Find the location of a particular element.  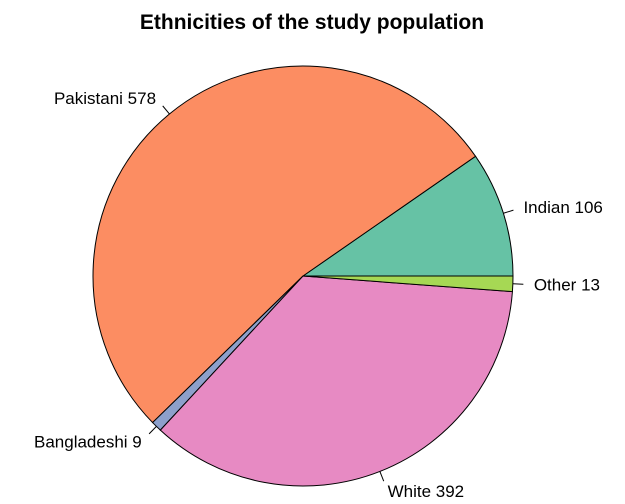

slice-label-other: Other 13 is located at coordinates (567, 285).